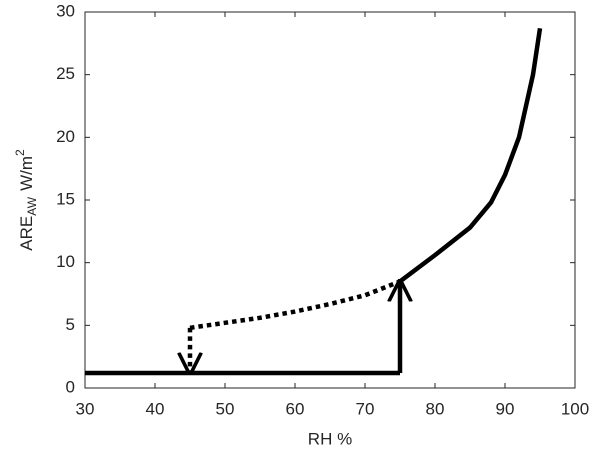  What do you see at coordinates (575, 408) in the screenshot?
I see `x-tick-label: 100` at bounding box center [575, 408].